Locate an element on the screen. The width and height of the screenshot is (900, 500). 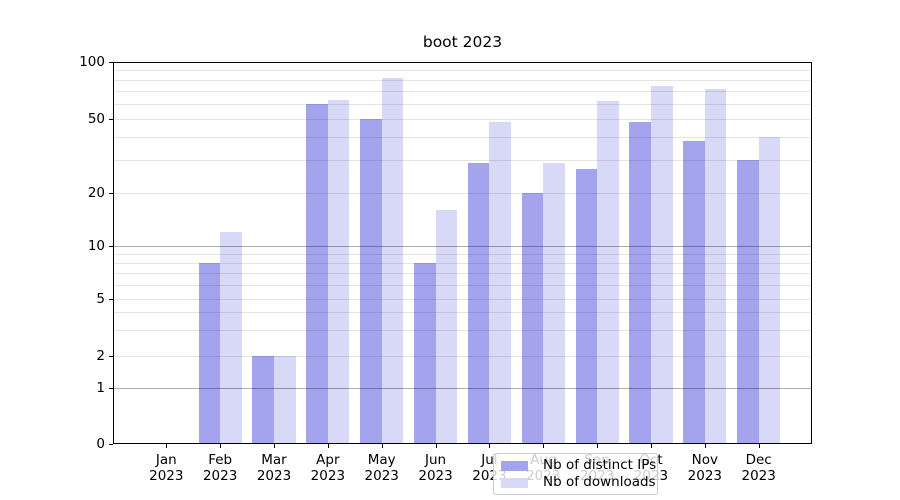
y-tick-label: 50 is located at coordinates (96, 119).